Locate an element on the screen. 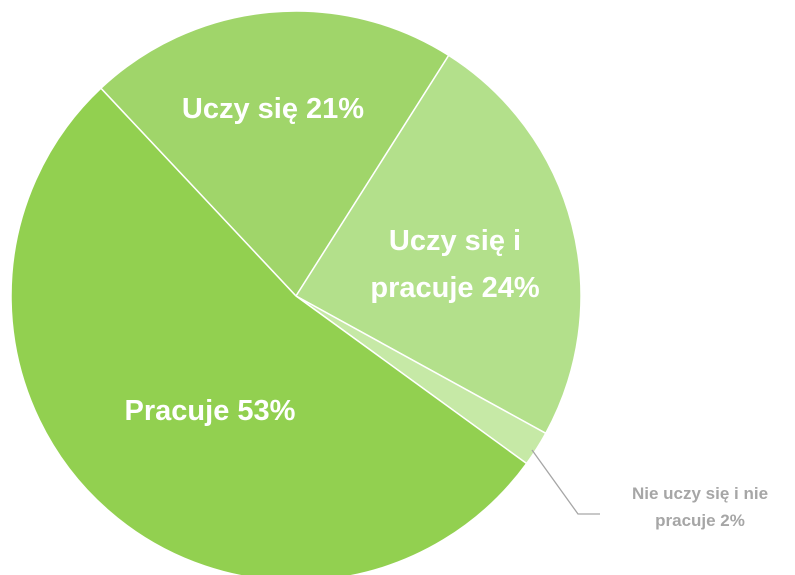  slice-label-line: Uczy się 21% is located at coordinates (273, 109).